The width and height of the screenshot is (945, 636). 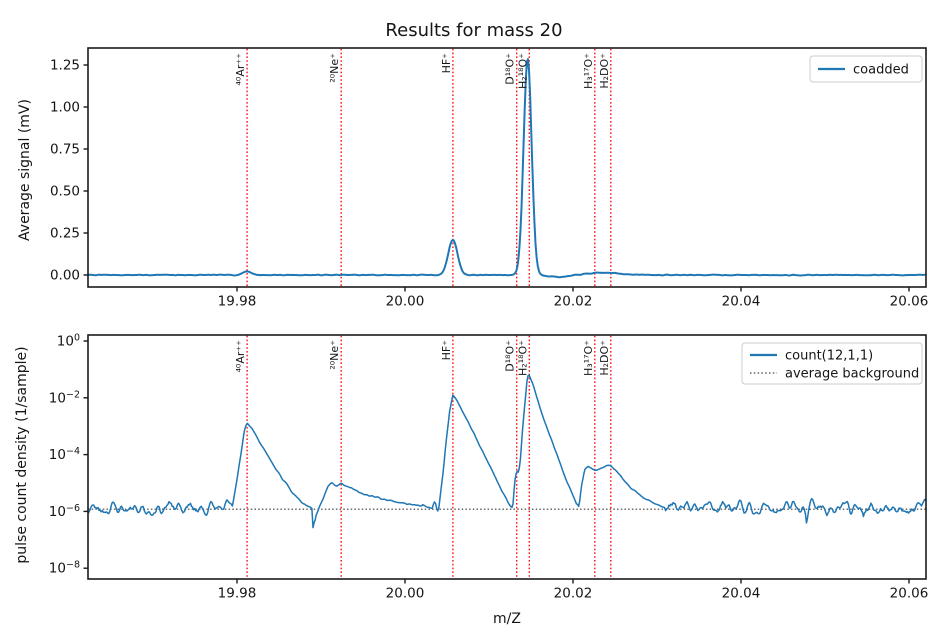 I want to click on top-species-label: ²⁰Ne⁺, so click(x=334, y=68).